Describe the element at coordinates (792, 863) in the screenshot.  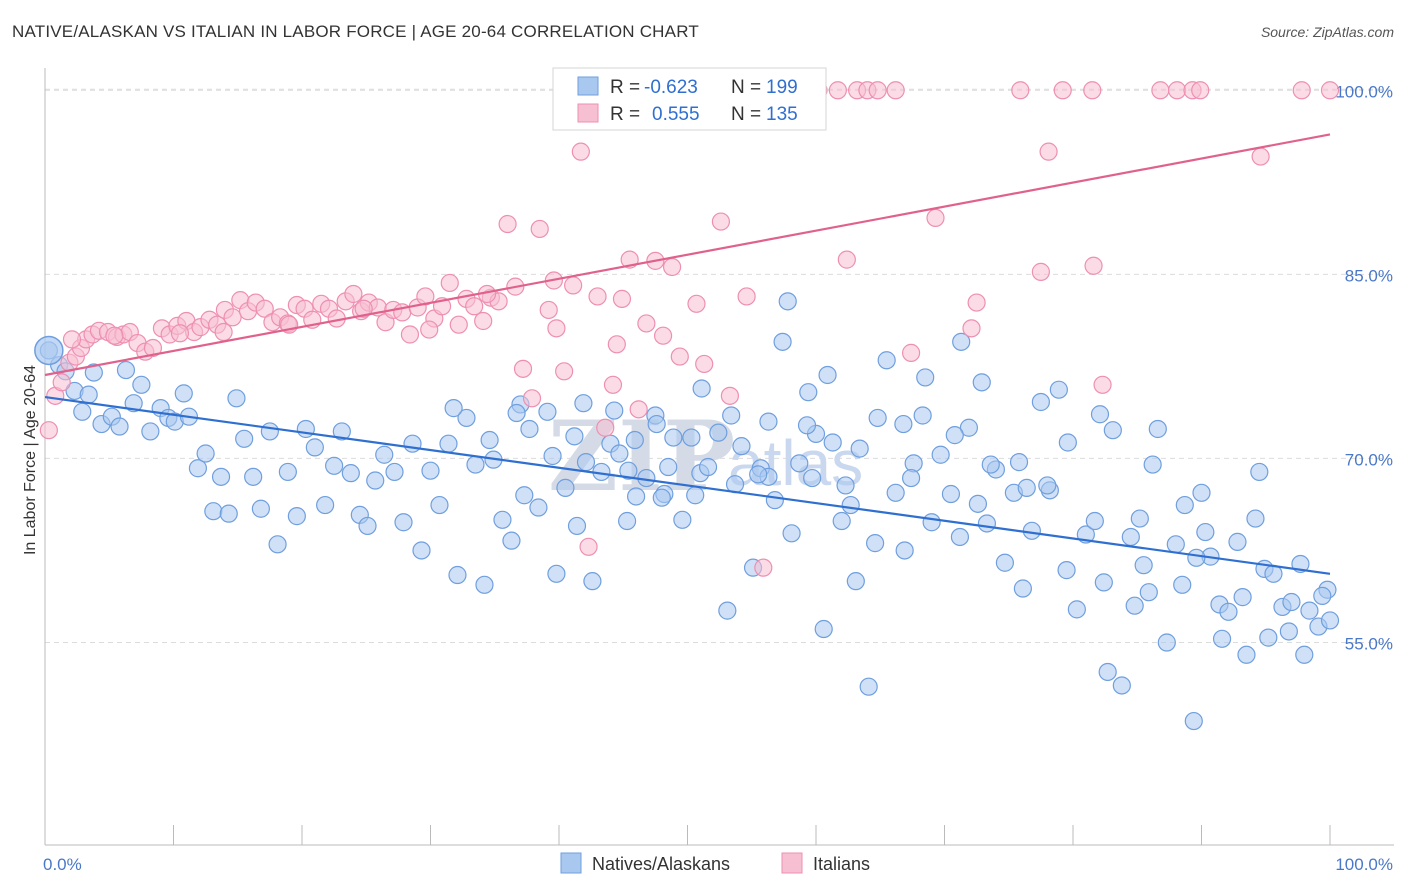
I see `legend-italians-swatch` at that location.